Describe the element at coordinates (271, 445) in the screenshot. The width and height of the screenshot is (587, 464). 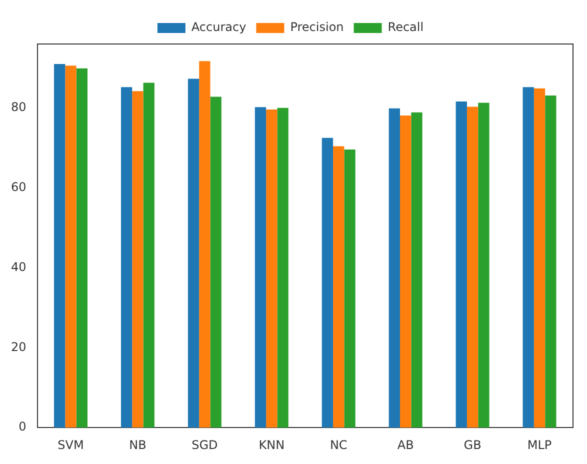
I see `x-tick-label: KNN` at that location.